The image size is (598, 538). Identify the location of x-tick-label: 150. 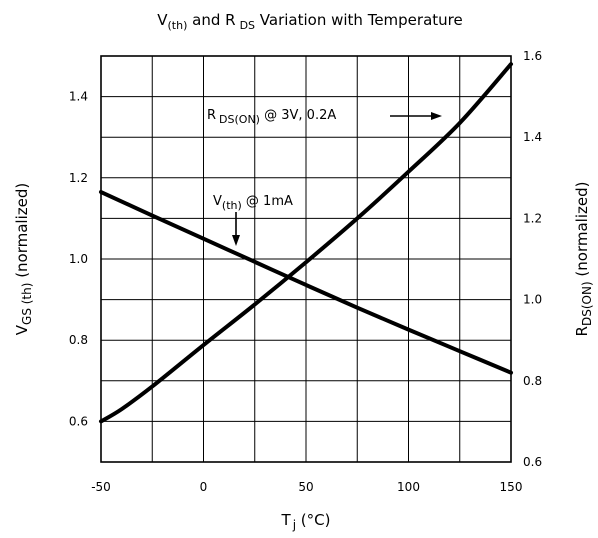
(511, 487).